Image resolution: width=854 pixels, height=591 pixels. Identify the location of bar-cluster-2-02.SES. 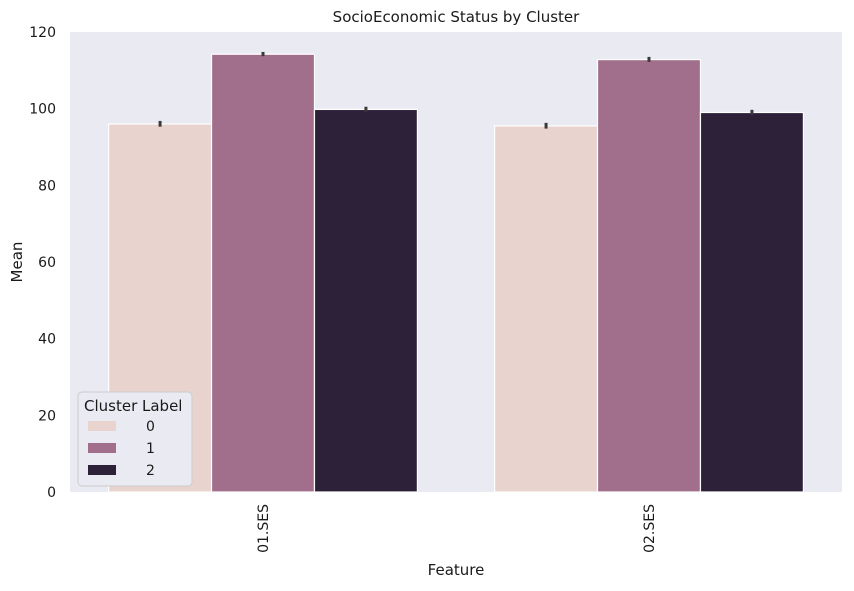
(752, 302).